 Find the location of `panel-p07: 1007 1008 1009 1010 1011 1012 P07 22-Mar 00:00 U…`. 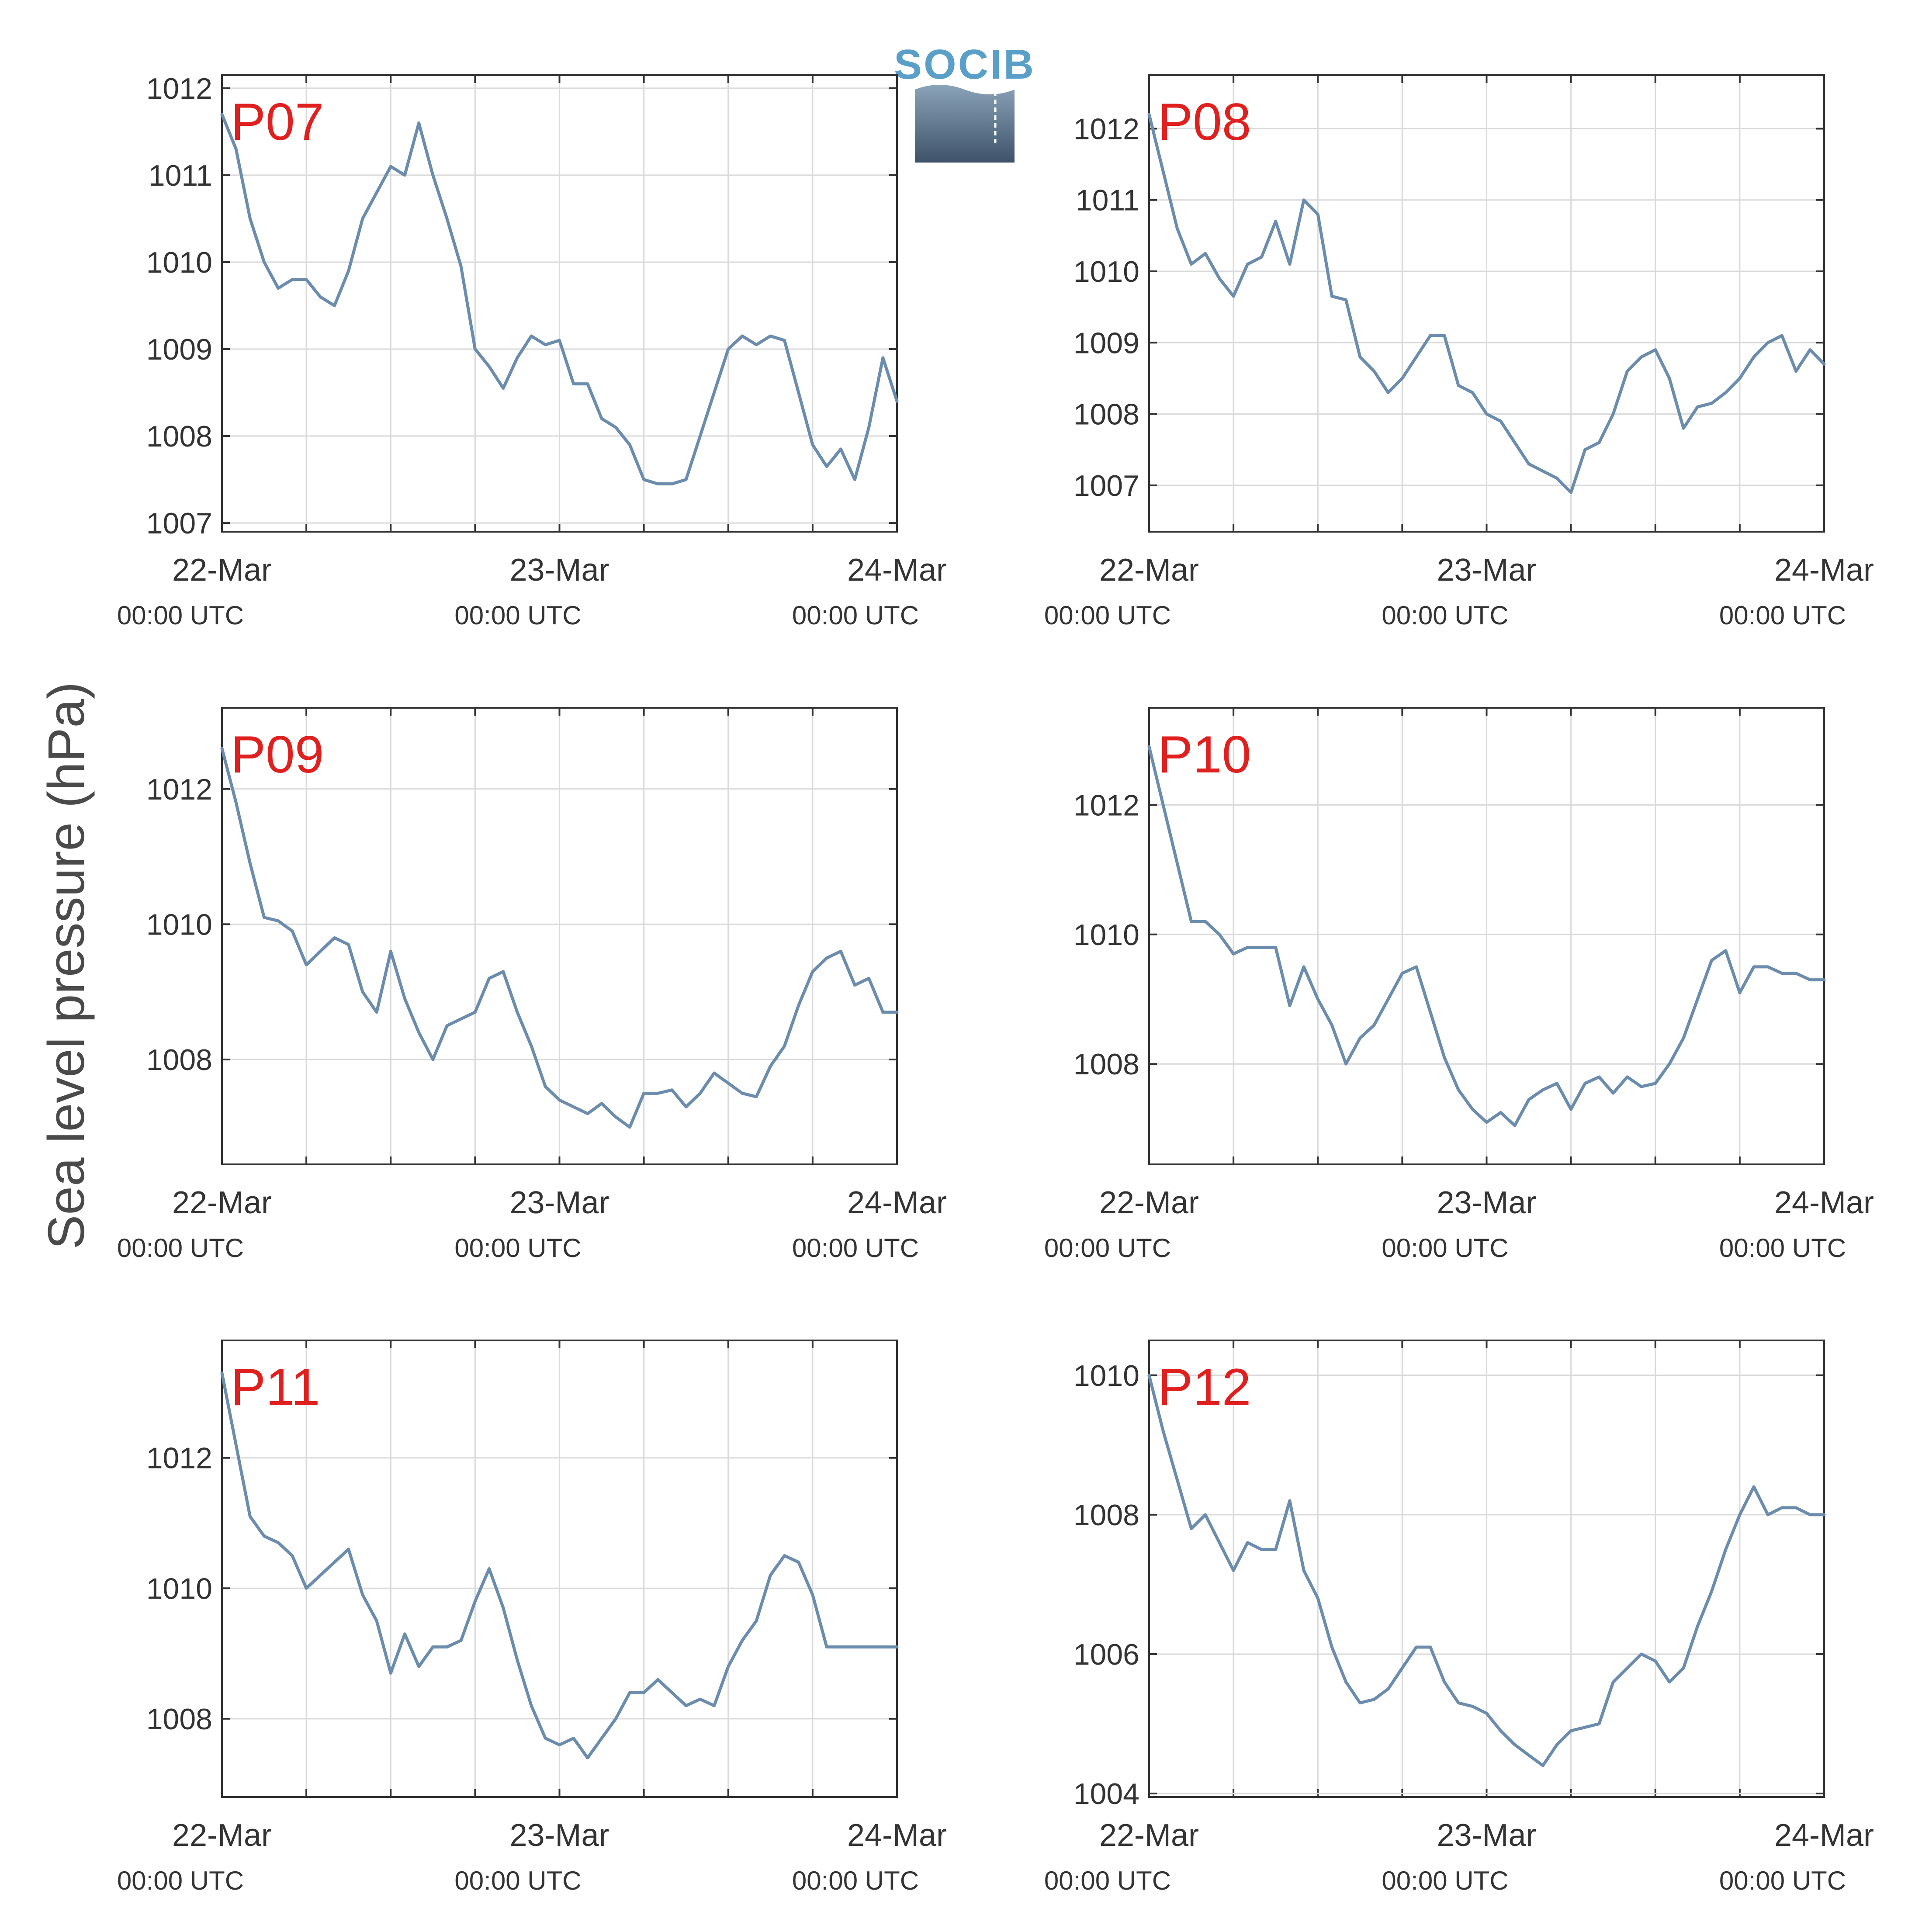

panel-p07: 1007 1008 1009 1010 1011 1012 P07 22-Mar 00:00 U… is located at coordinates (532, 351).